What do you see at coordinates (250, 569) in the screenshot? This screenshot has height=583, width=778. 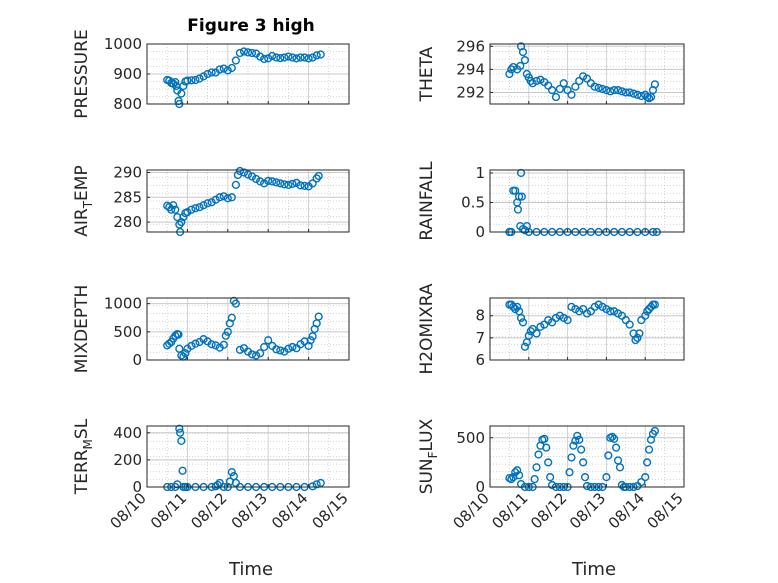 I see `x-axis-label-left: Time` at bounding box center [250, 569].